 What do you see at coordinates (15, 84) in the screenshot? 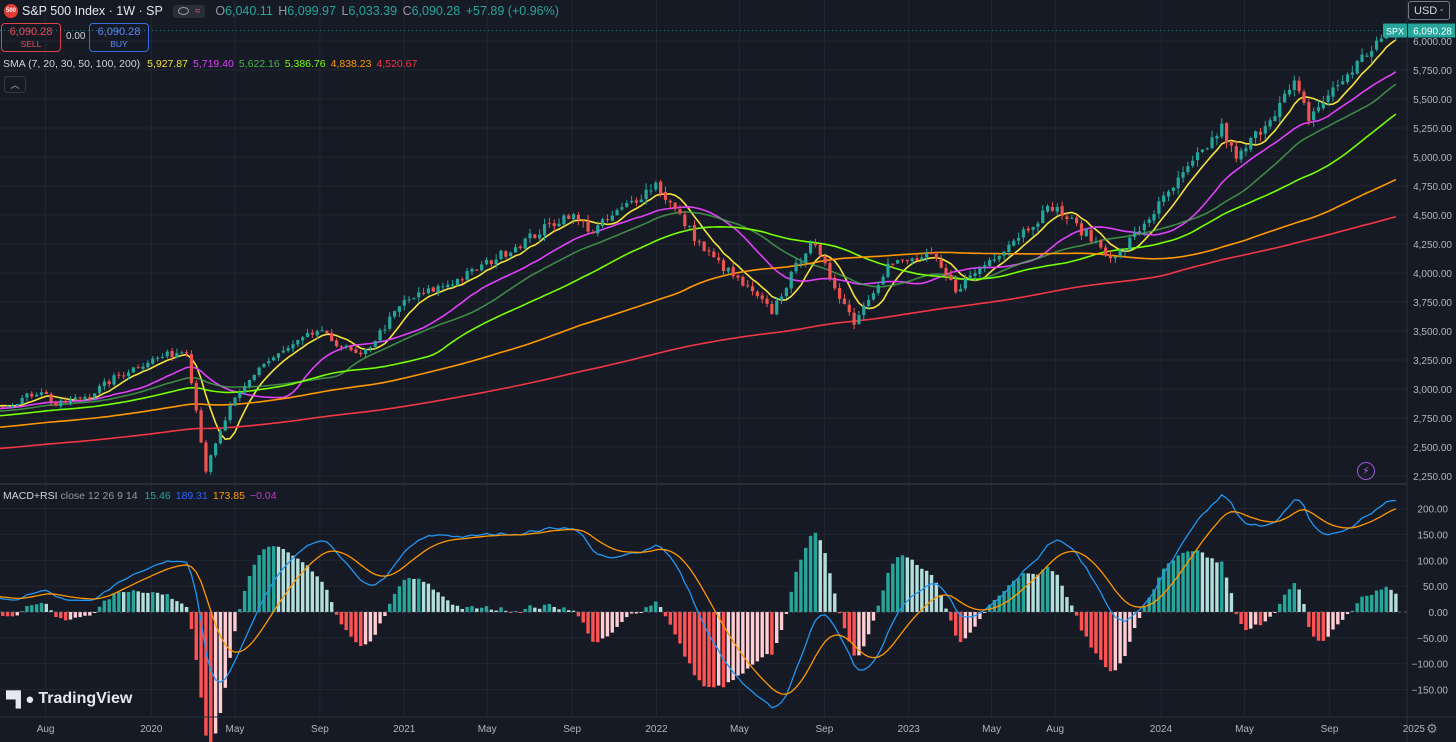
I see `collapse-legend-button: ︿` at bounding box center [15, 84].